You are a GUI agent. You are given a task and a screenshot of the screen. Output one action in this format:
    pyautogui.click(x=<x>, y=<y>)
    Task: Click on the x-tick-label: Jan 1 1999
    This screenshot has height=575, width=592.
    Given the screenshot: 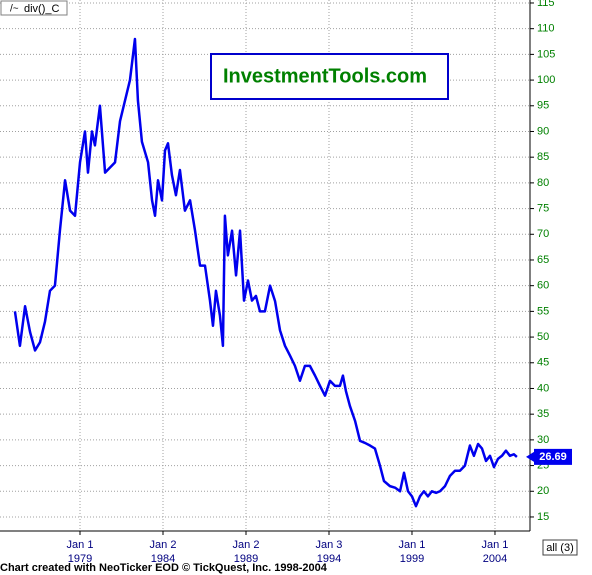 What is the action you would take?
    pyautogui.click(x=412, y=552)
    